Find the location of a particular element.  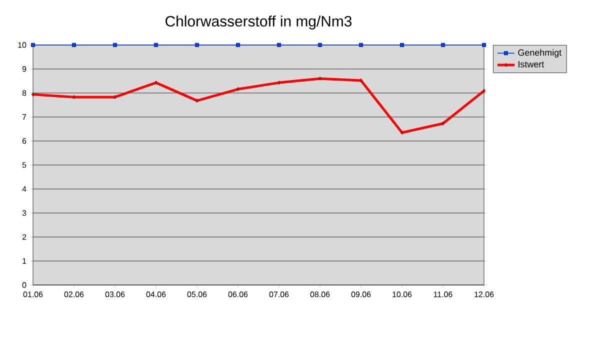

legend-label: Istwert is located at coordinates (531, 64).